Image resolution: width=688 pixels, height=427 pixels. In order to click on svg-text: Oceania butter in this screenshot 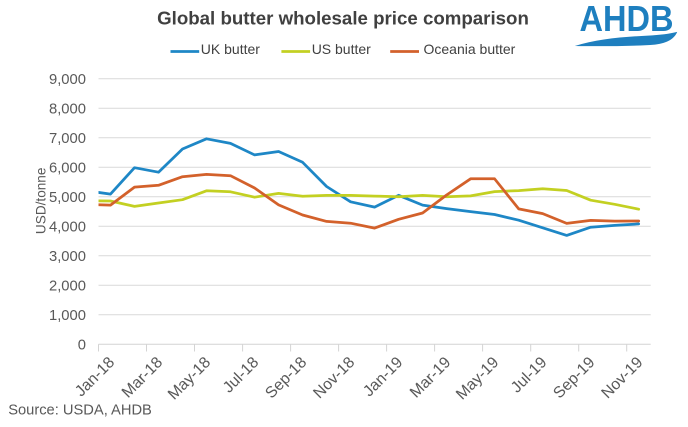, I will do `click(470, 49)`.